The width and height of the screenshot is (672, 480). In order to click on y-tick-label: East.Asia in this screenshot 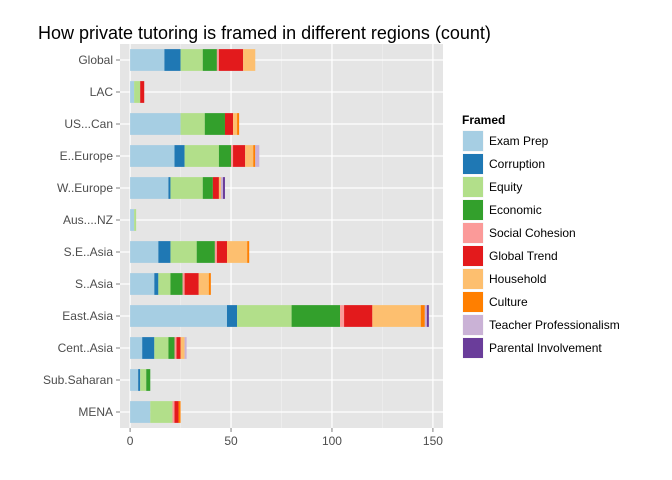, I will do `click(87, 316)`.